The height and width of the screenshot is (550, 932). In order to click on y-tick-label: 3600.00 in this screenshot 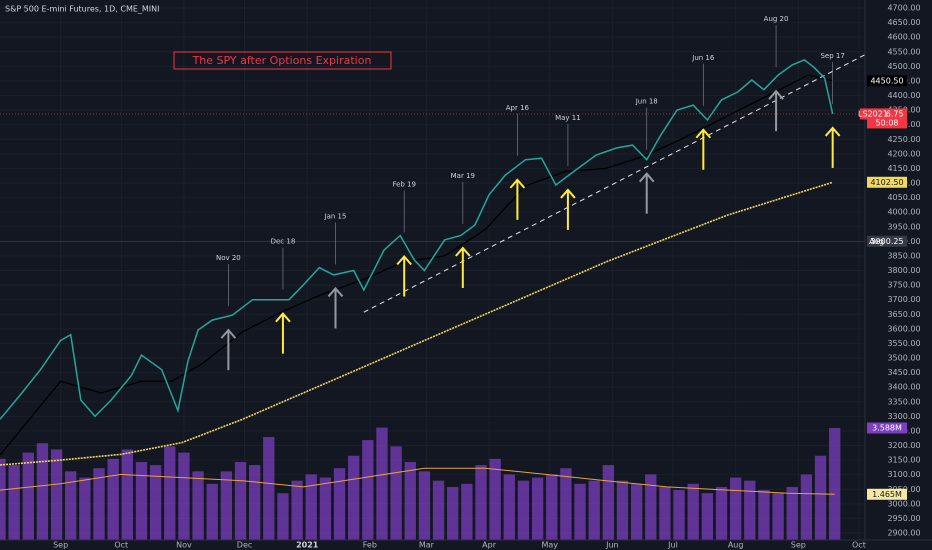, I will do `click(903, 328)`.